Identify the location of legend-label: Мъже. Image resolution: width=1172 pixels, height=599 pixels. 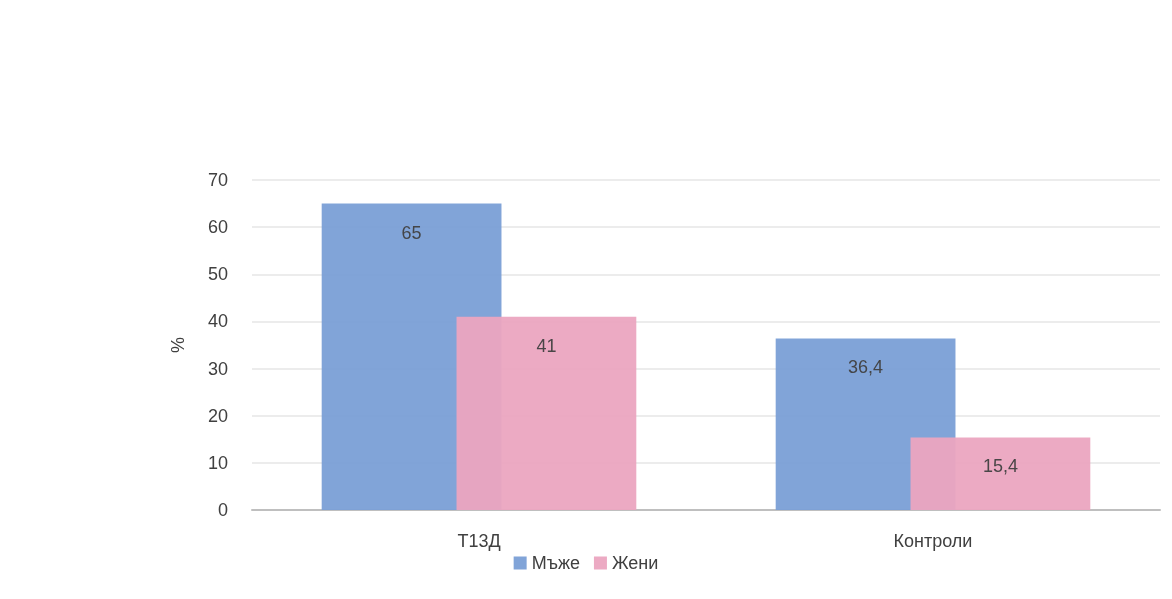
(555, 563).